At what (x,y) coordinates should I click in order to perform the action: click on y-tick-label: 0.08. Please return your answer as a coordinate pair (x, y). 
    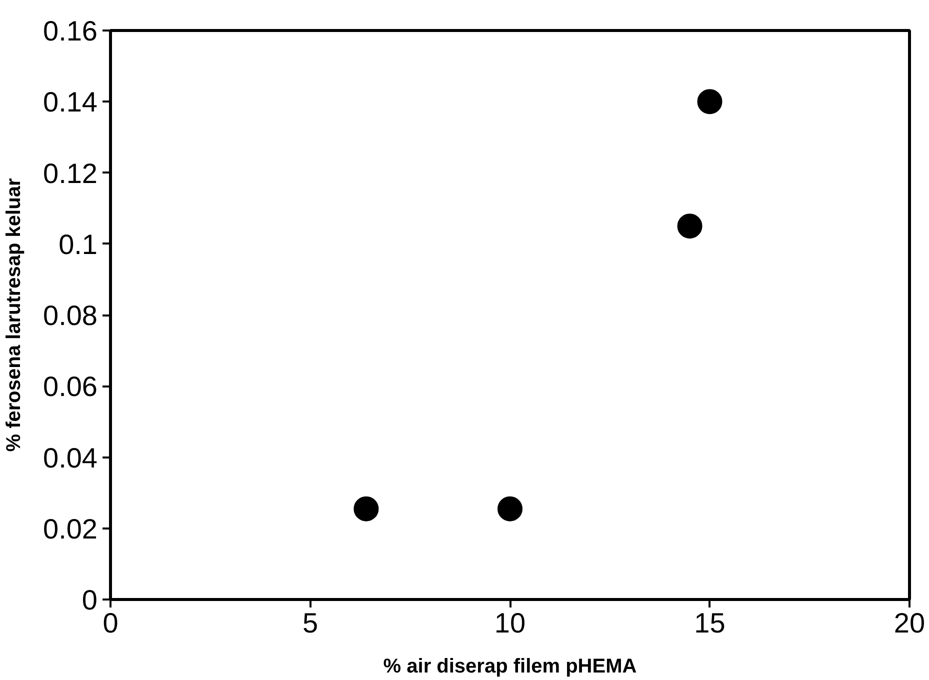
    Looking at the image, I should click on (70, 315).